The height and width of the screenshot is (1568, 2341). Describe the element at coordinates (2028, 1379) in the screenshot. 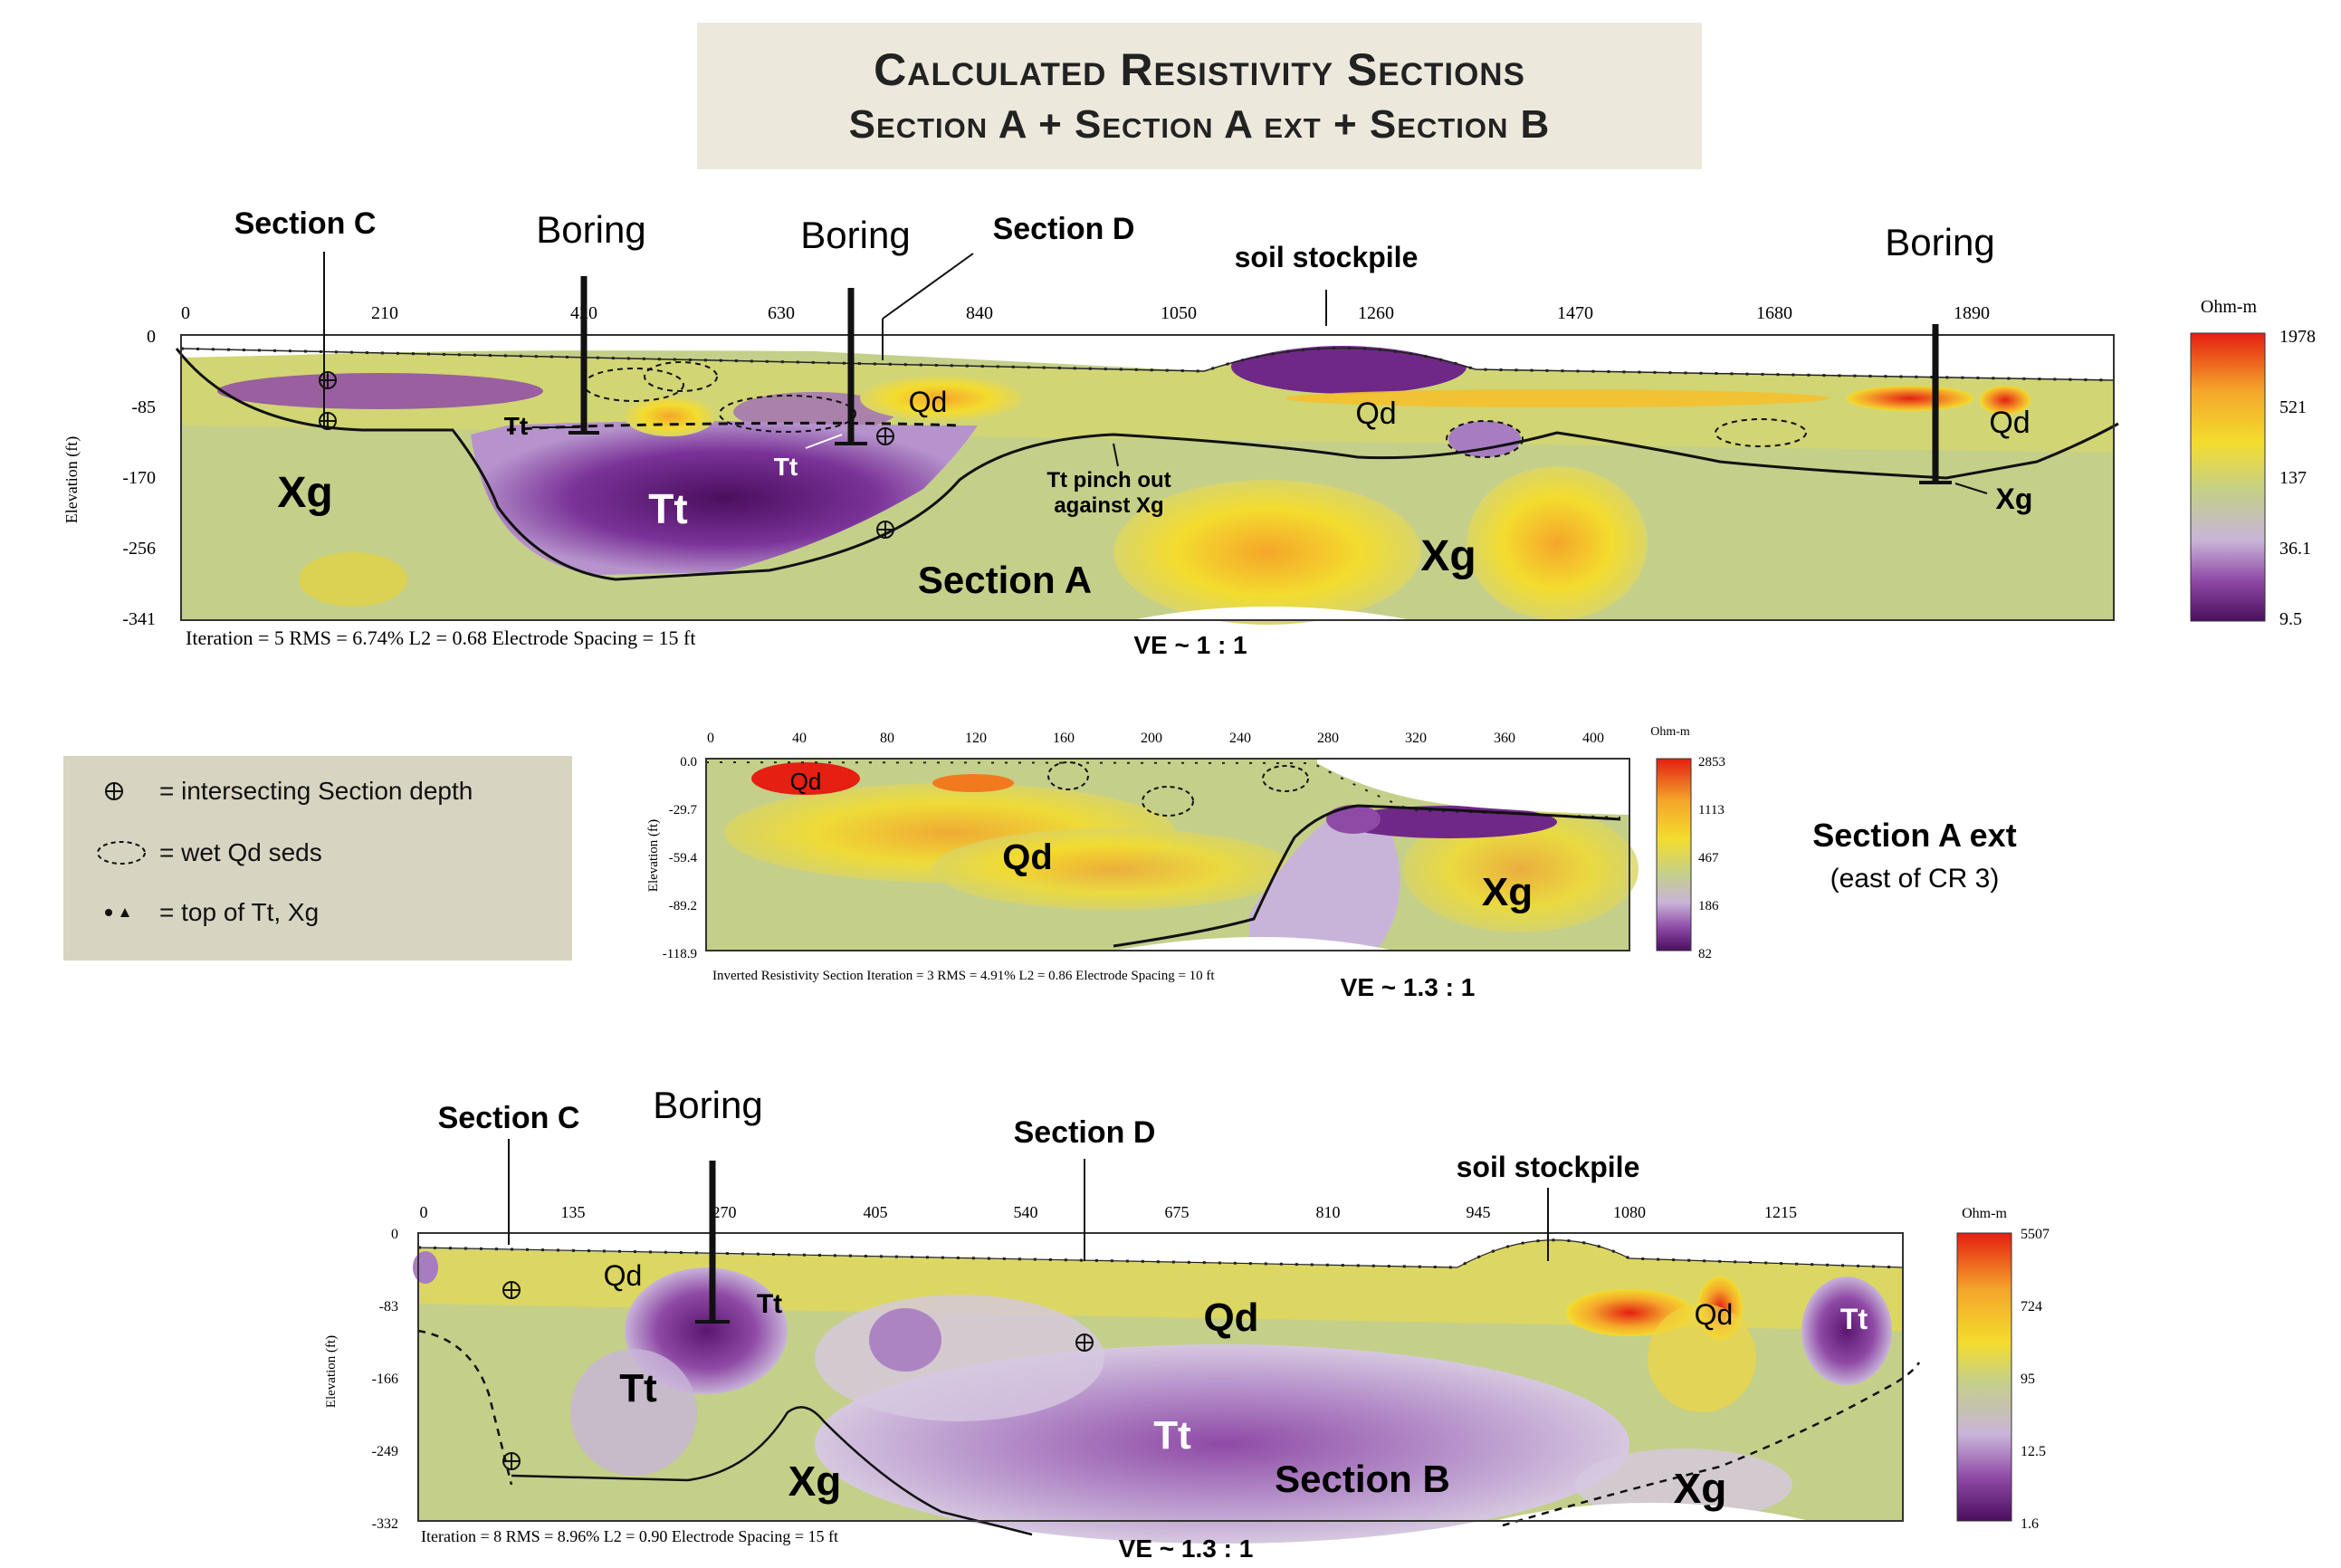

I see `colorbar-tick: 95` at that location.